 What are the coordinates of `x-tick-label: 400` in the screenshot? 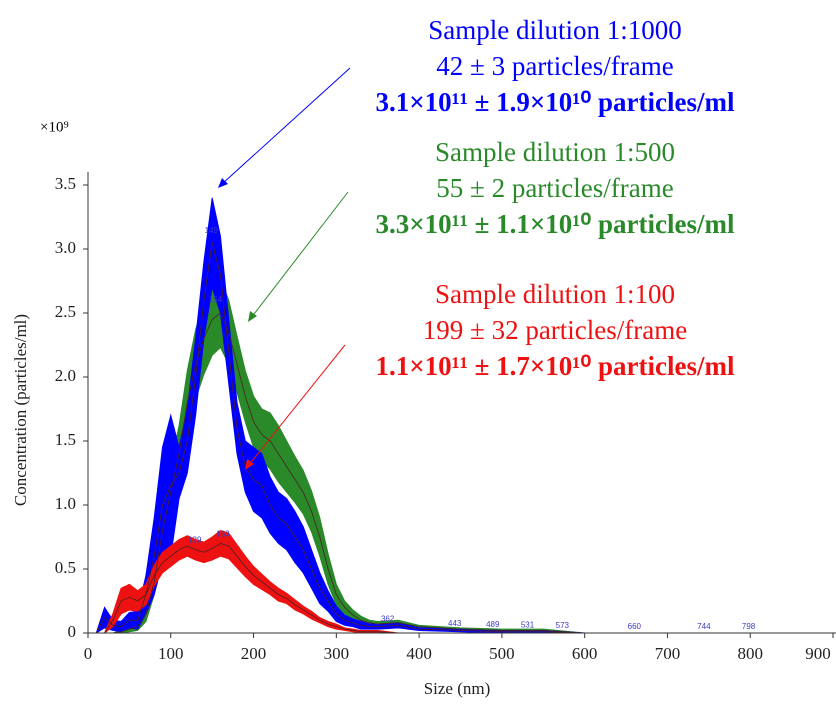 It's located at (419, 653).